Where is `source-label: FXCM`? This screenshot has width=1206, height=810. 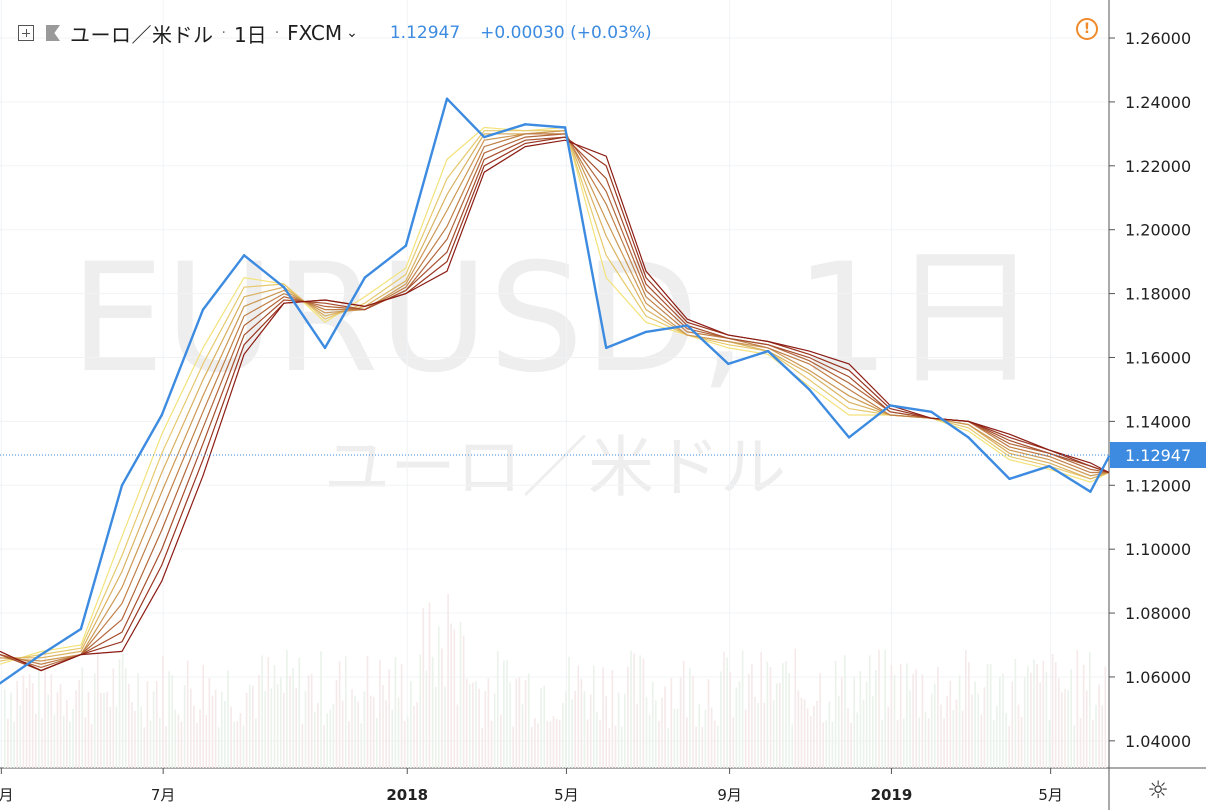
source-label: FXCM is located at coordinates (315, 33).